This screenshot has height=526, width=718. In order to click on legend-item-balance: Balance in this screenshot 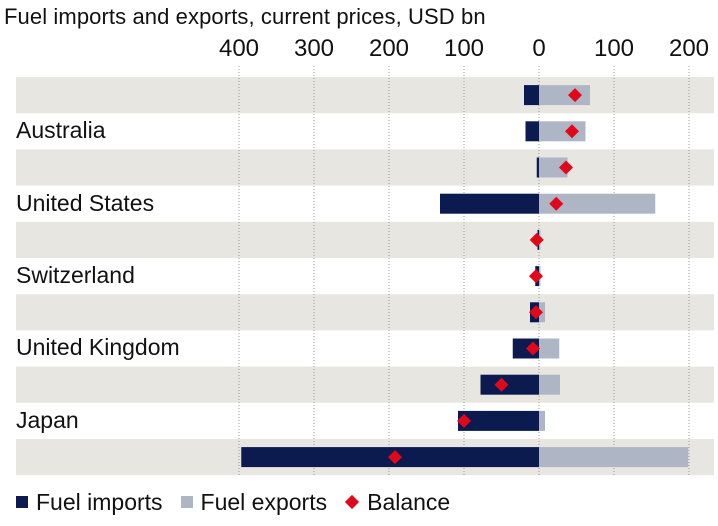, I will do `click(397, 502)`.